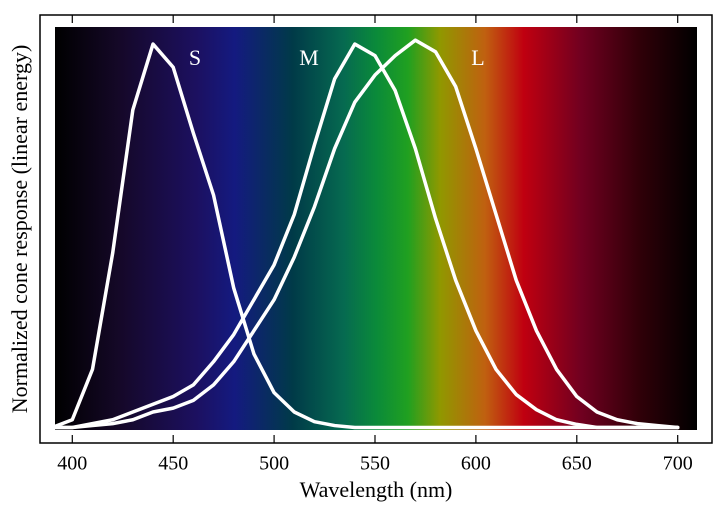  I want to click on series-label: M, so click(309, 57).